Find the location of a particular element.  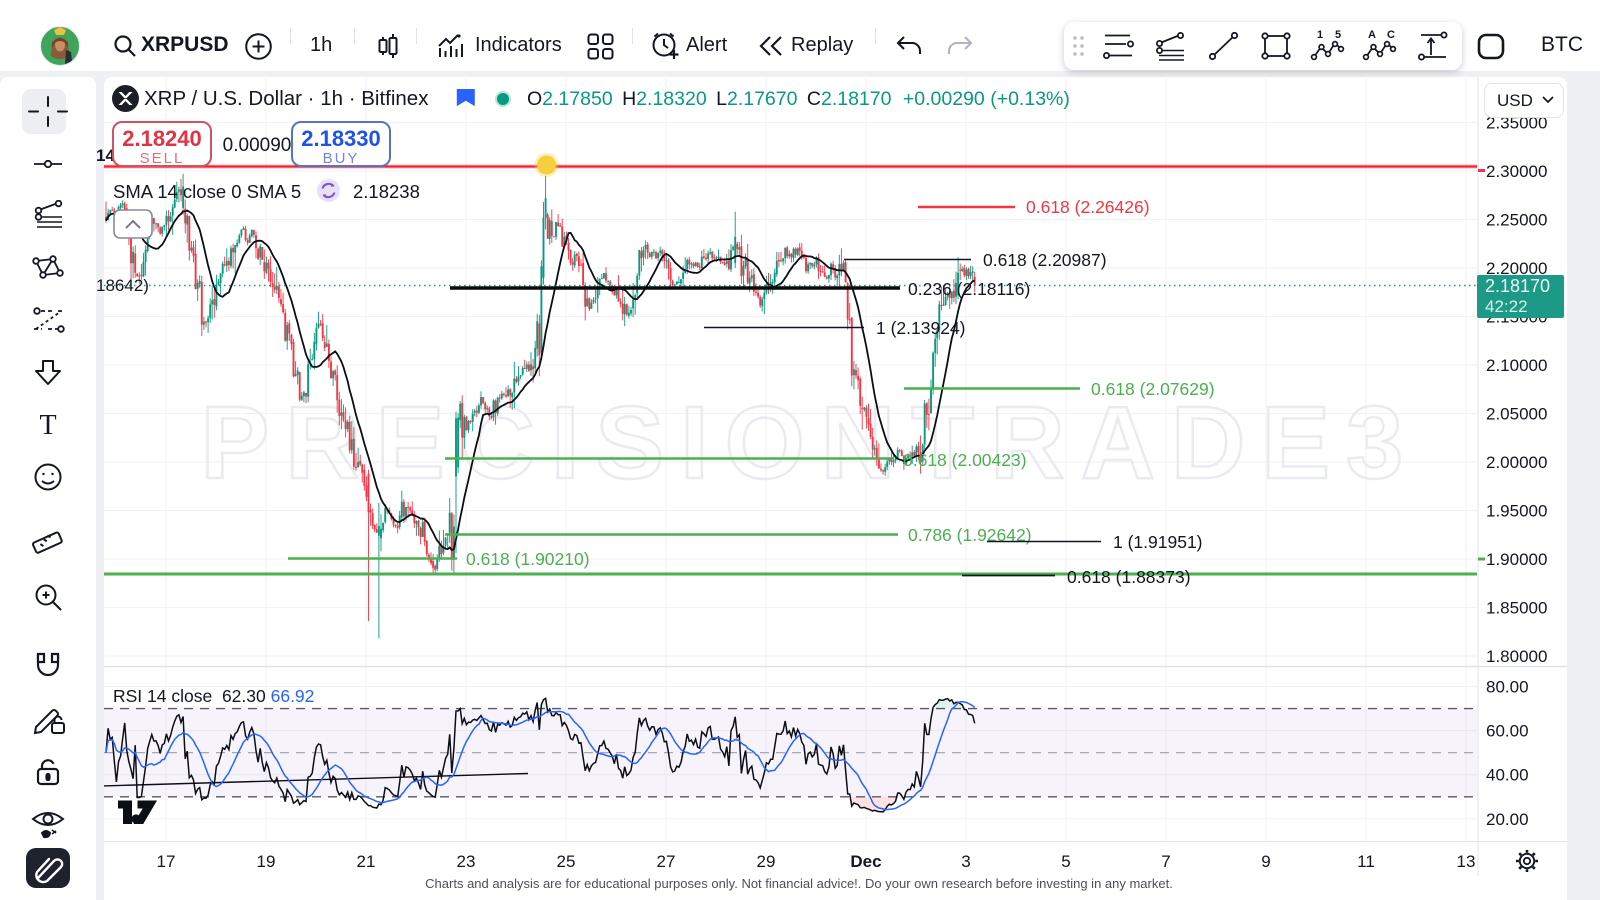

svg-text: 0.618 (1.90210) is located at coordinates (528, 559).